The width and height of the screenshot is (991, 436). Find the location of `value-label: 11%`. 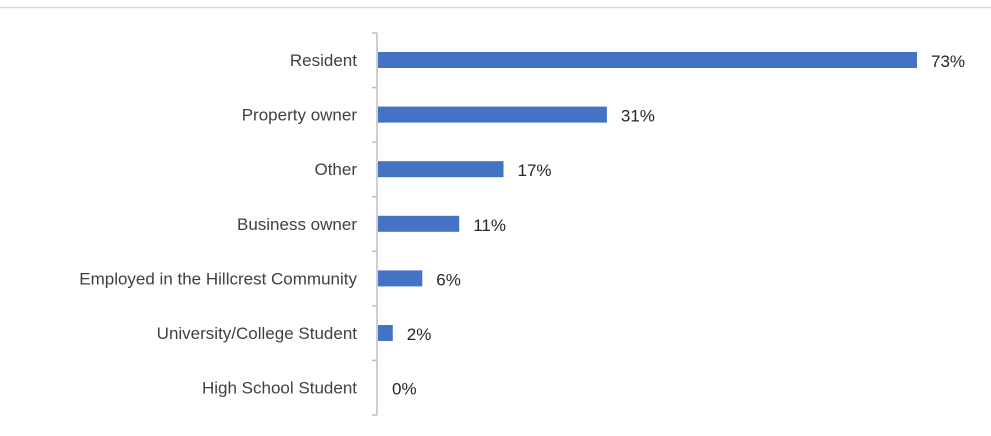

value-label: 11% is located at coordinates (489, 225).